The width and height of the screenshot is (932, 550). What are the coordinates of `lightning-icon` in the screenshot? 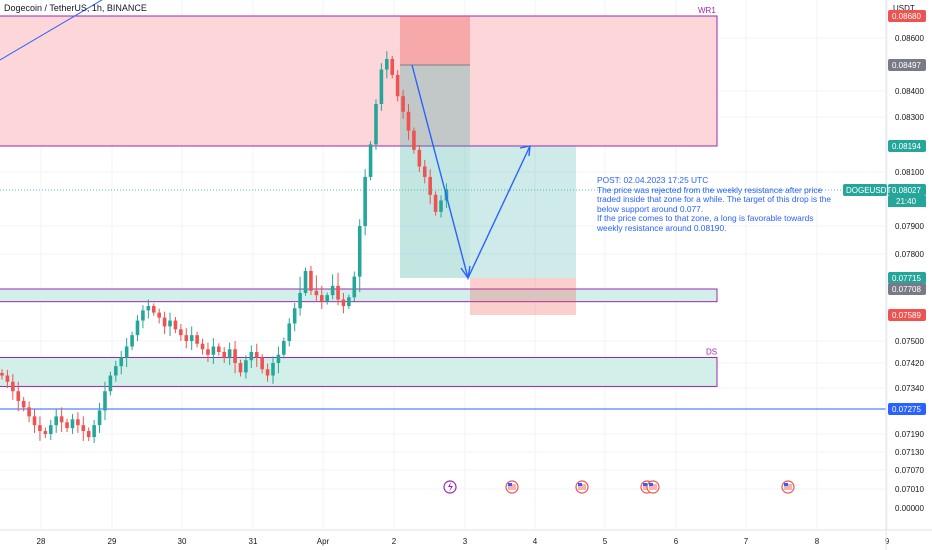 It's located at (450, 487).